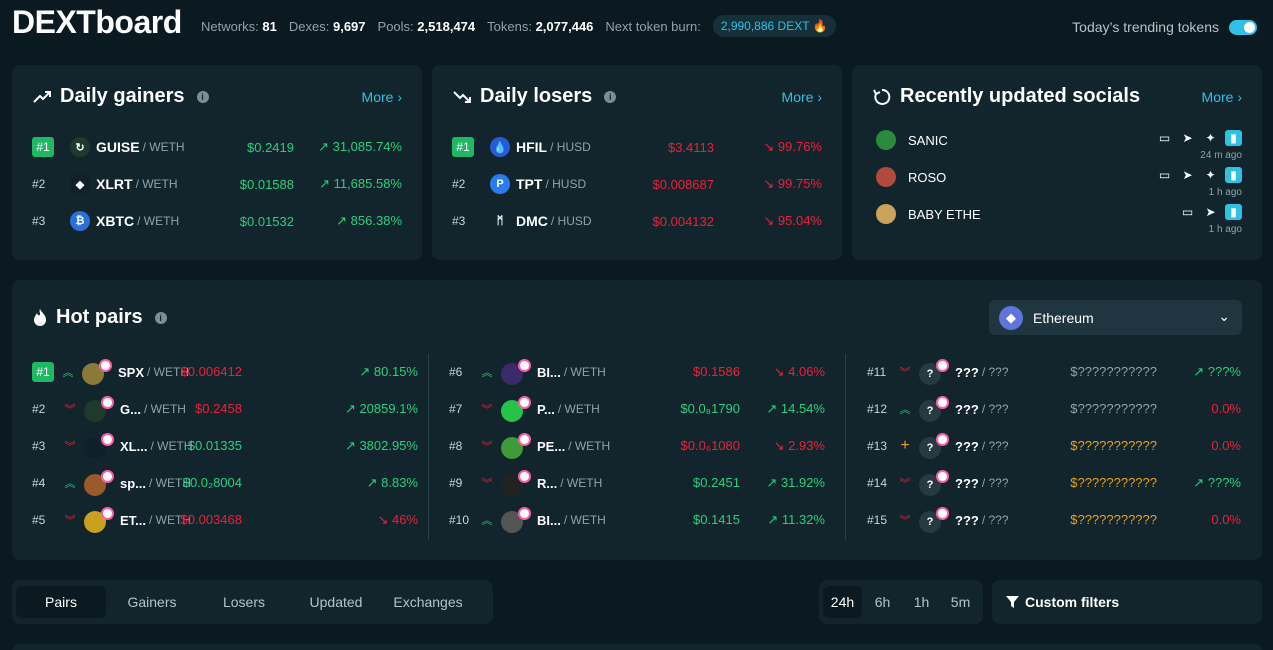  I want to click on hot-pair-row: #4 ︽ sp... / WETH, so click(111, 483).